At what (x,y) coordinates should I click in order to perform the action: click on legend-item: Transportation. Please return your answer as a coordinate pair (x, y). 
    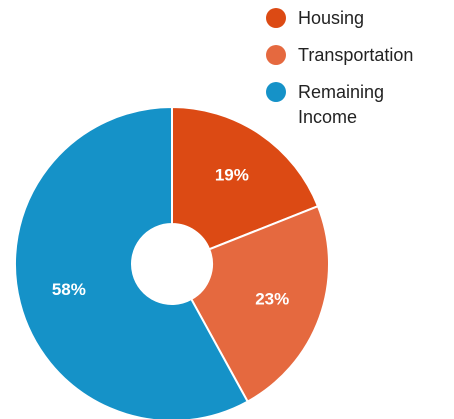
    Looking at the image, I should click on (341, 55).